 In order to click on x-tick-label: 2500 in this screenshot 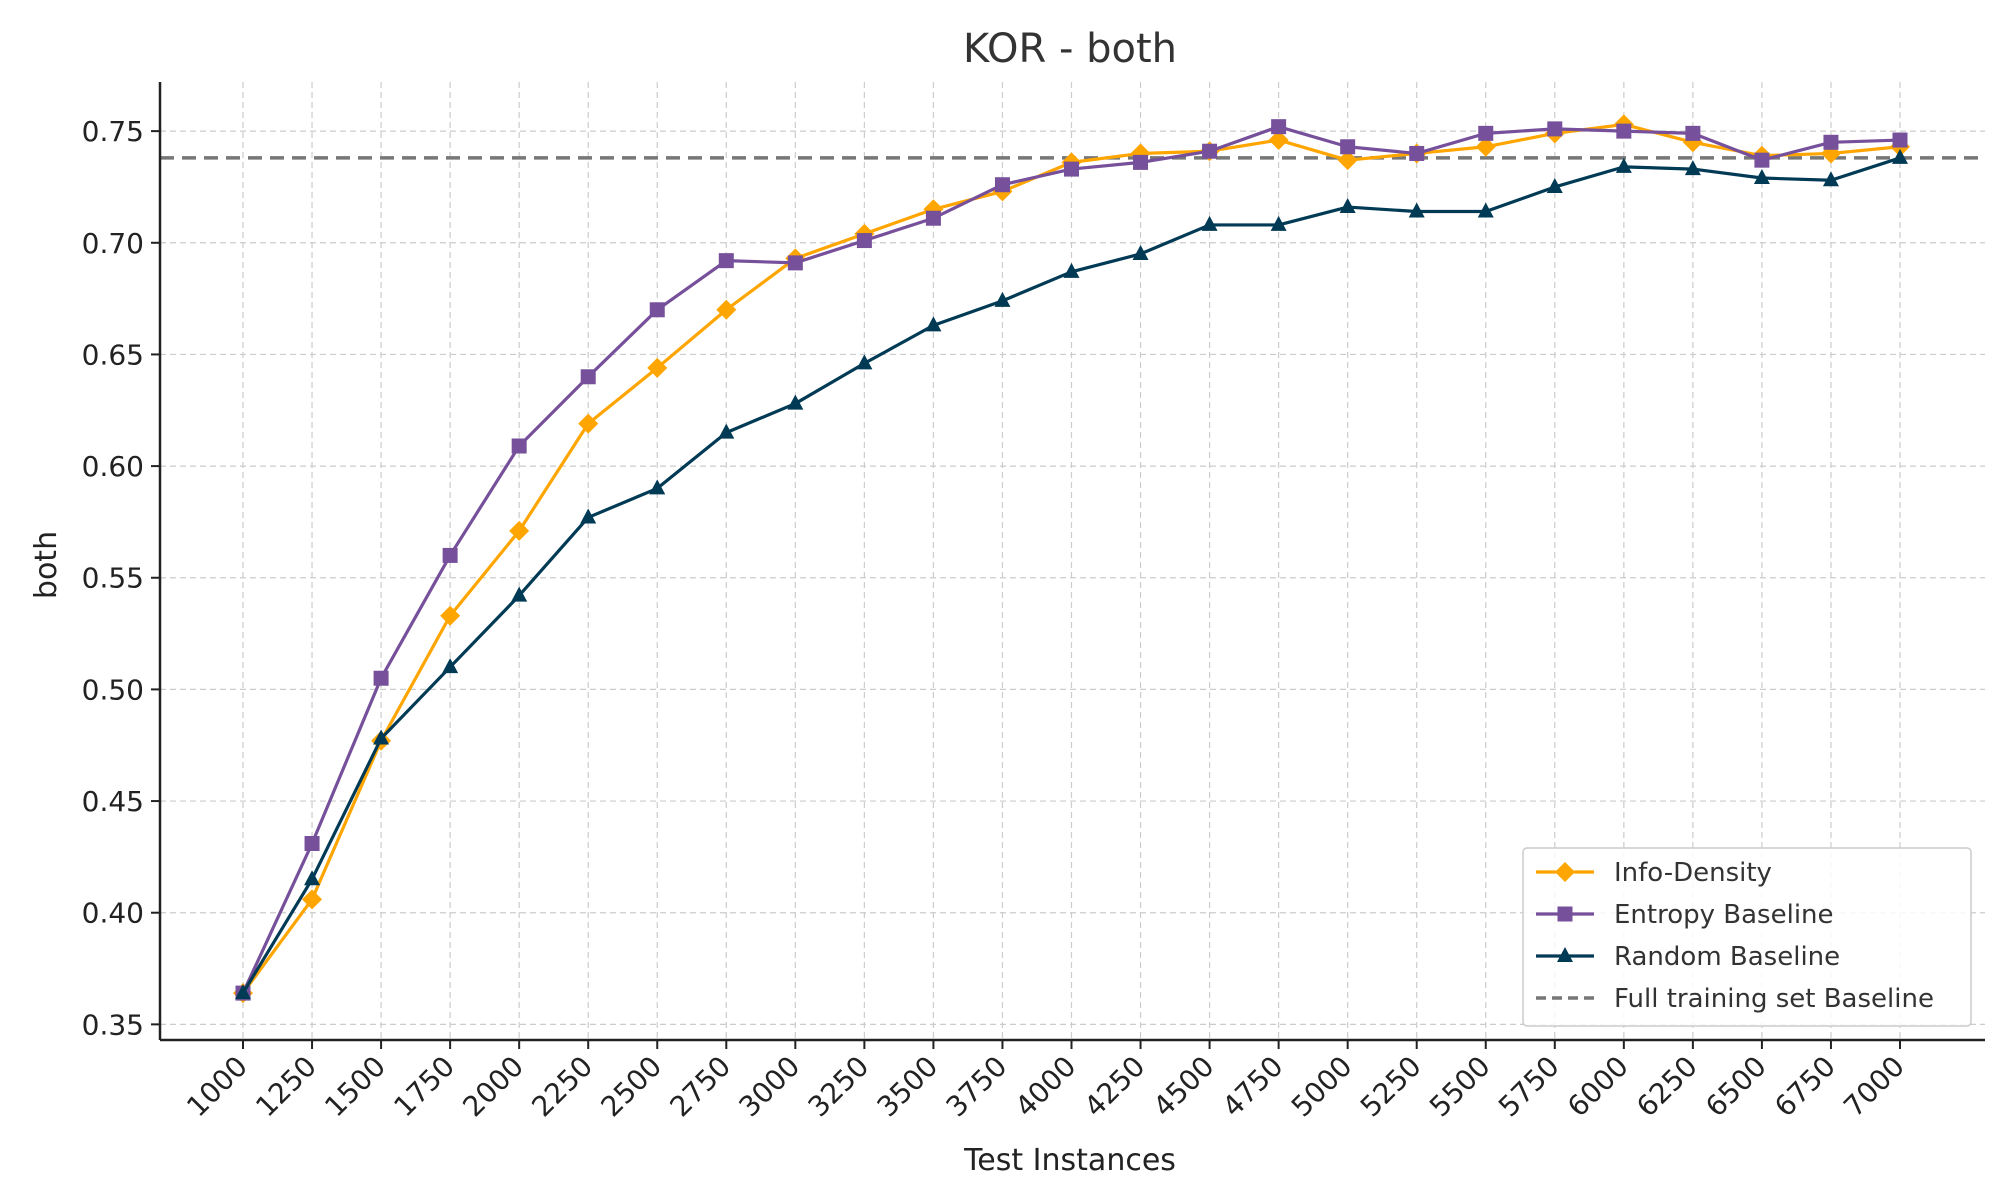, I will do `click(631, 1087)`.